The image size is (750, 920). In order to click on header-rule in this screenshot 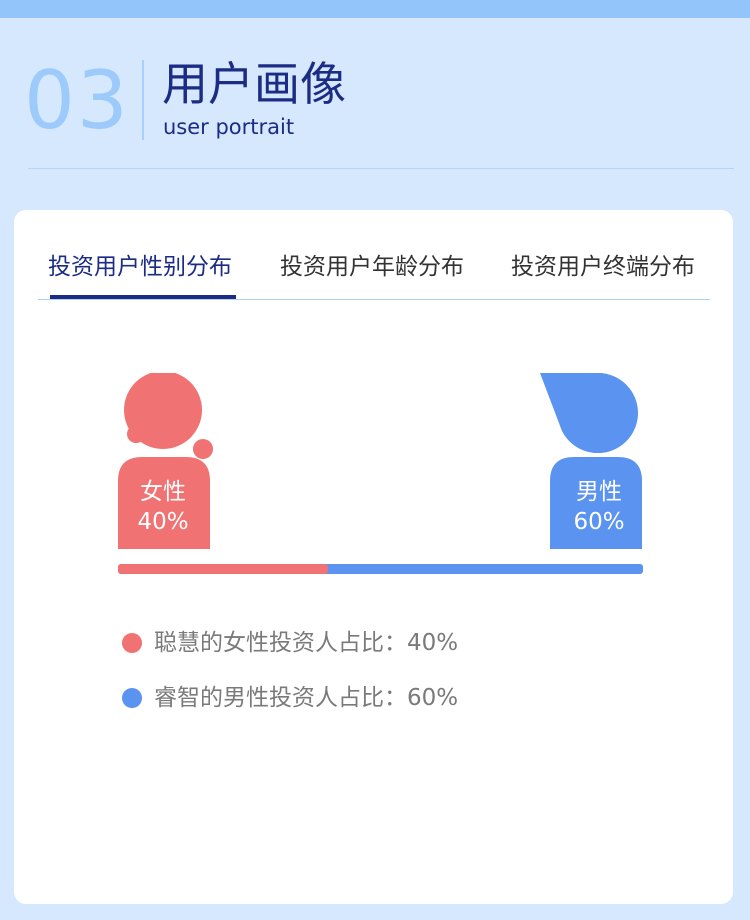, I will do `click(381, 168)`.